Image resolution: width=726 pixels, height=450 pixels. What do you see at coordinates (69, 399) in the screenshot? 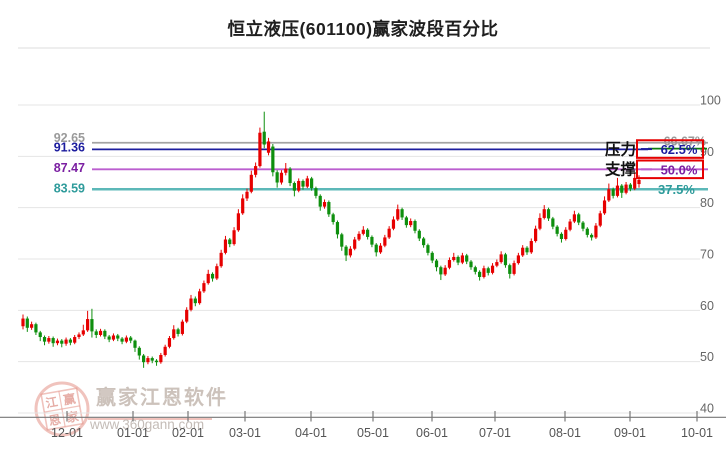
I see `seal-char: 赢` at bounding box center [69, 399].